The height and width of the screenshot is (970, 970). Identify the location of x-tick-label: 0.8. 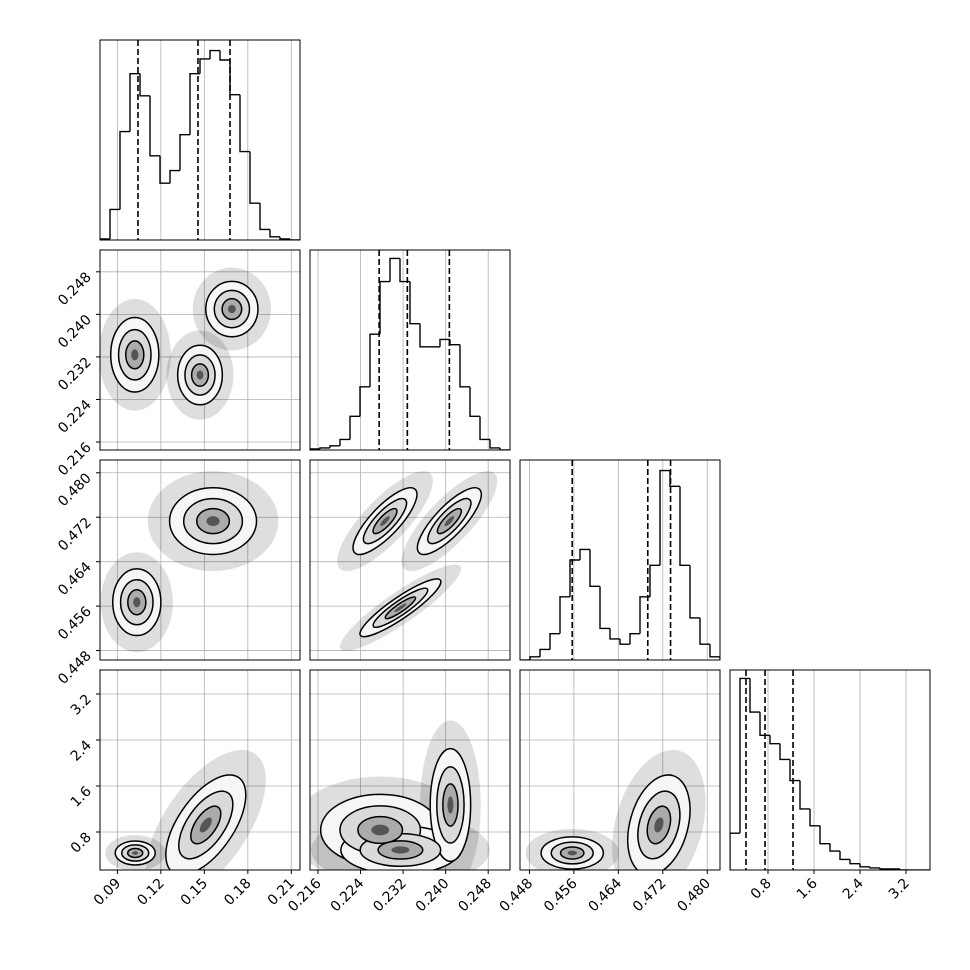
(761, 889).